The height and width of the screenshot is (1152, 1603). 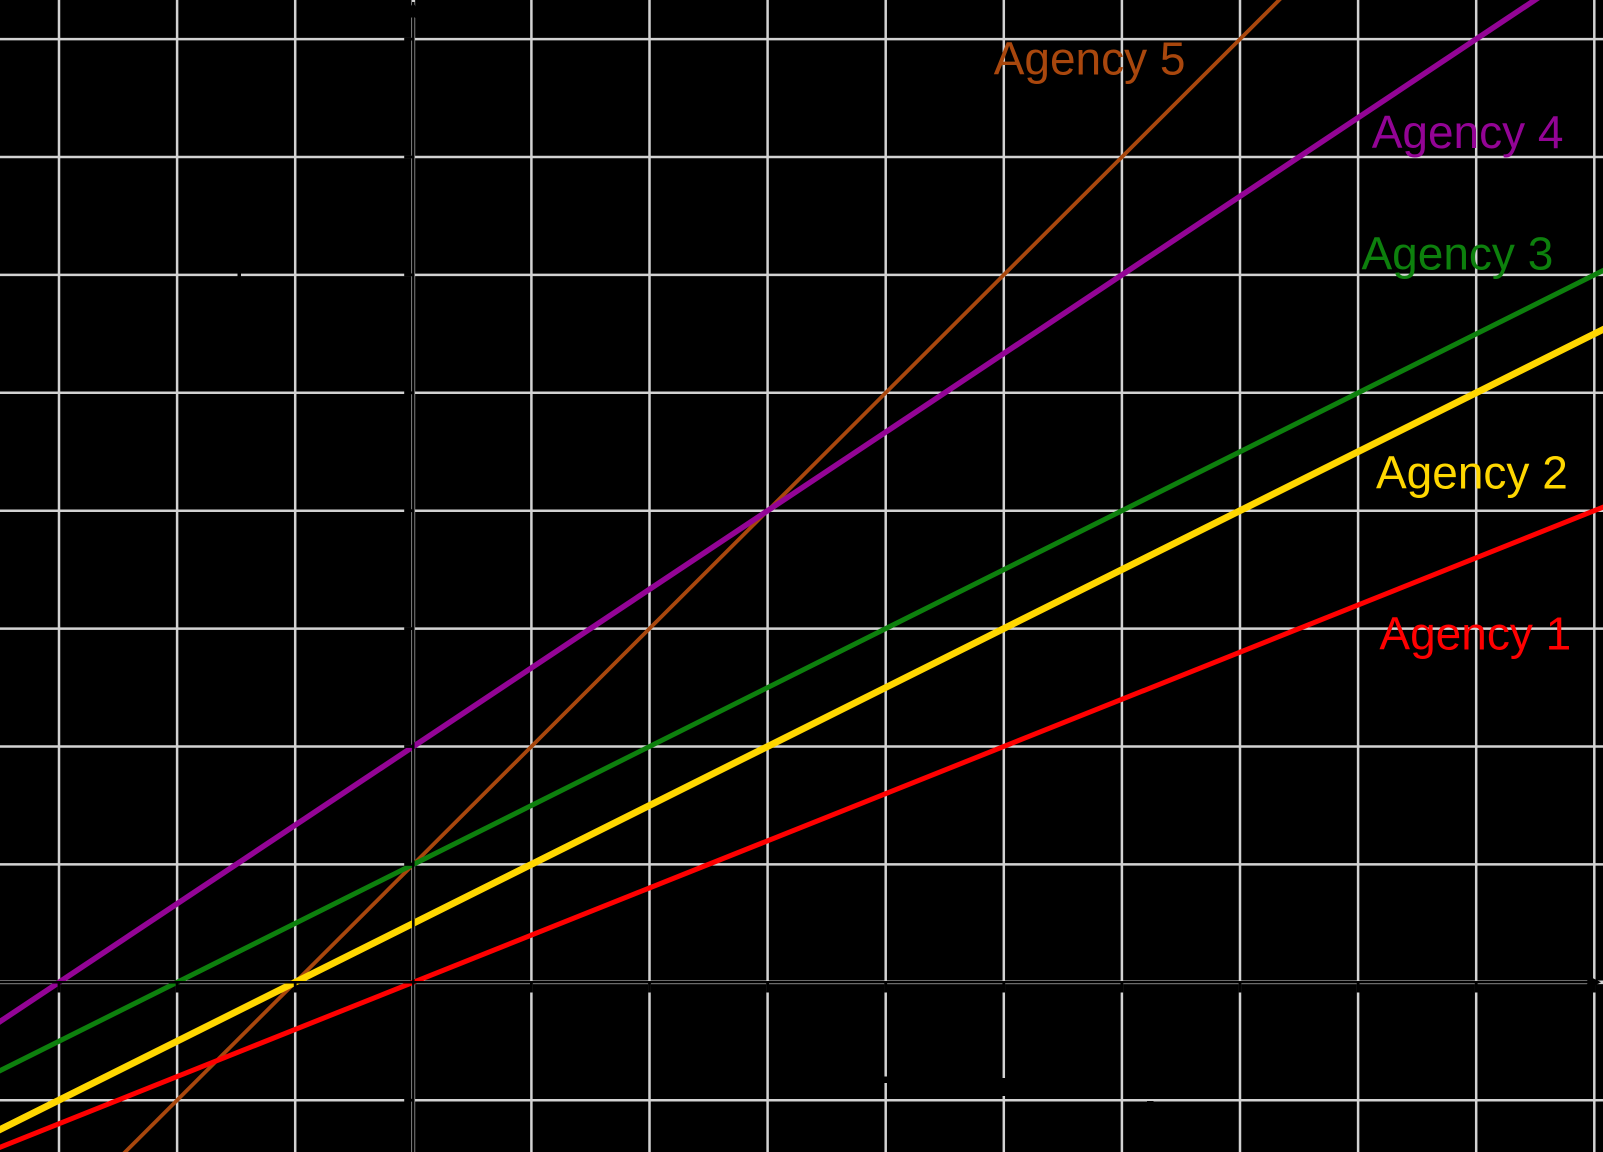 What do you see at coordinates (1468, 132) in the screenshot?
I see `svg-text: Agency 4` at bounding box center [1468, 132].